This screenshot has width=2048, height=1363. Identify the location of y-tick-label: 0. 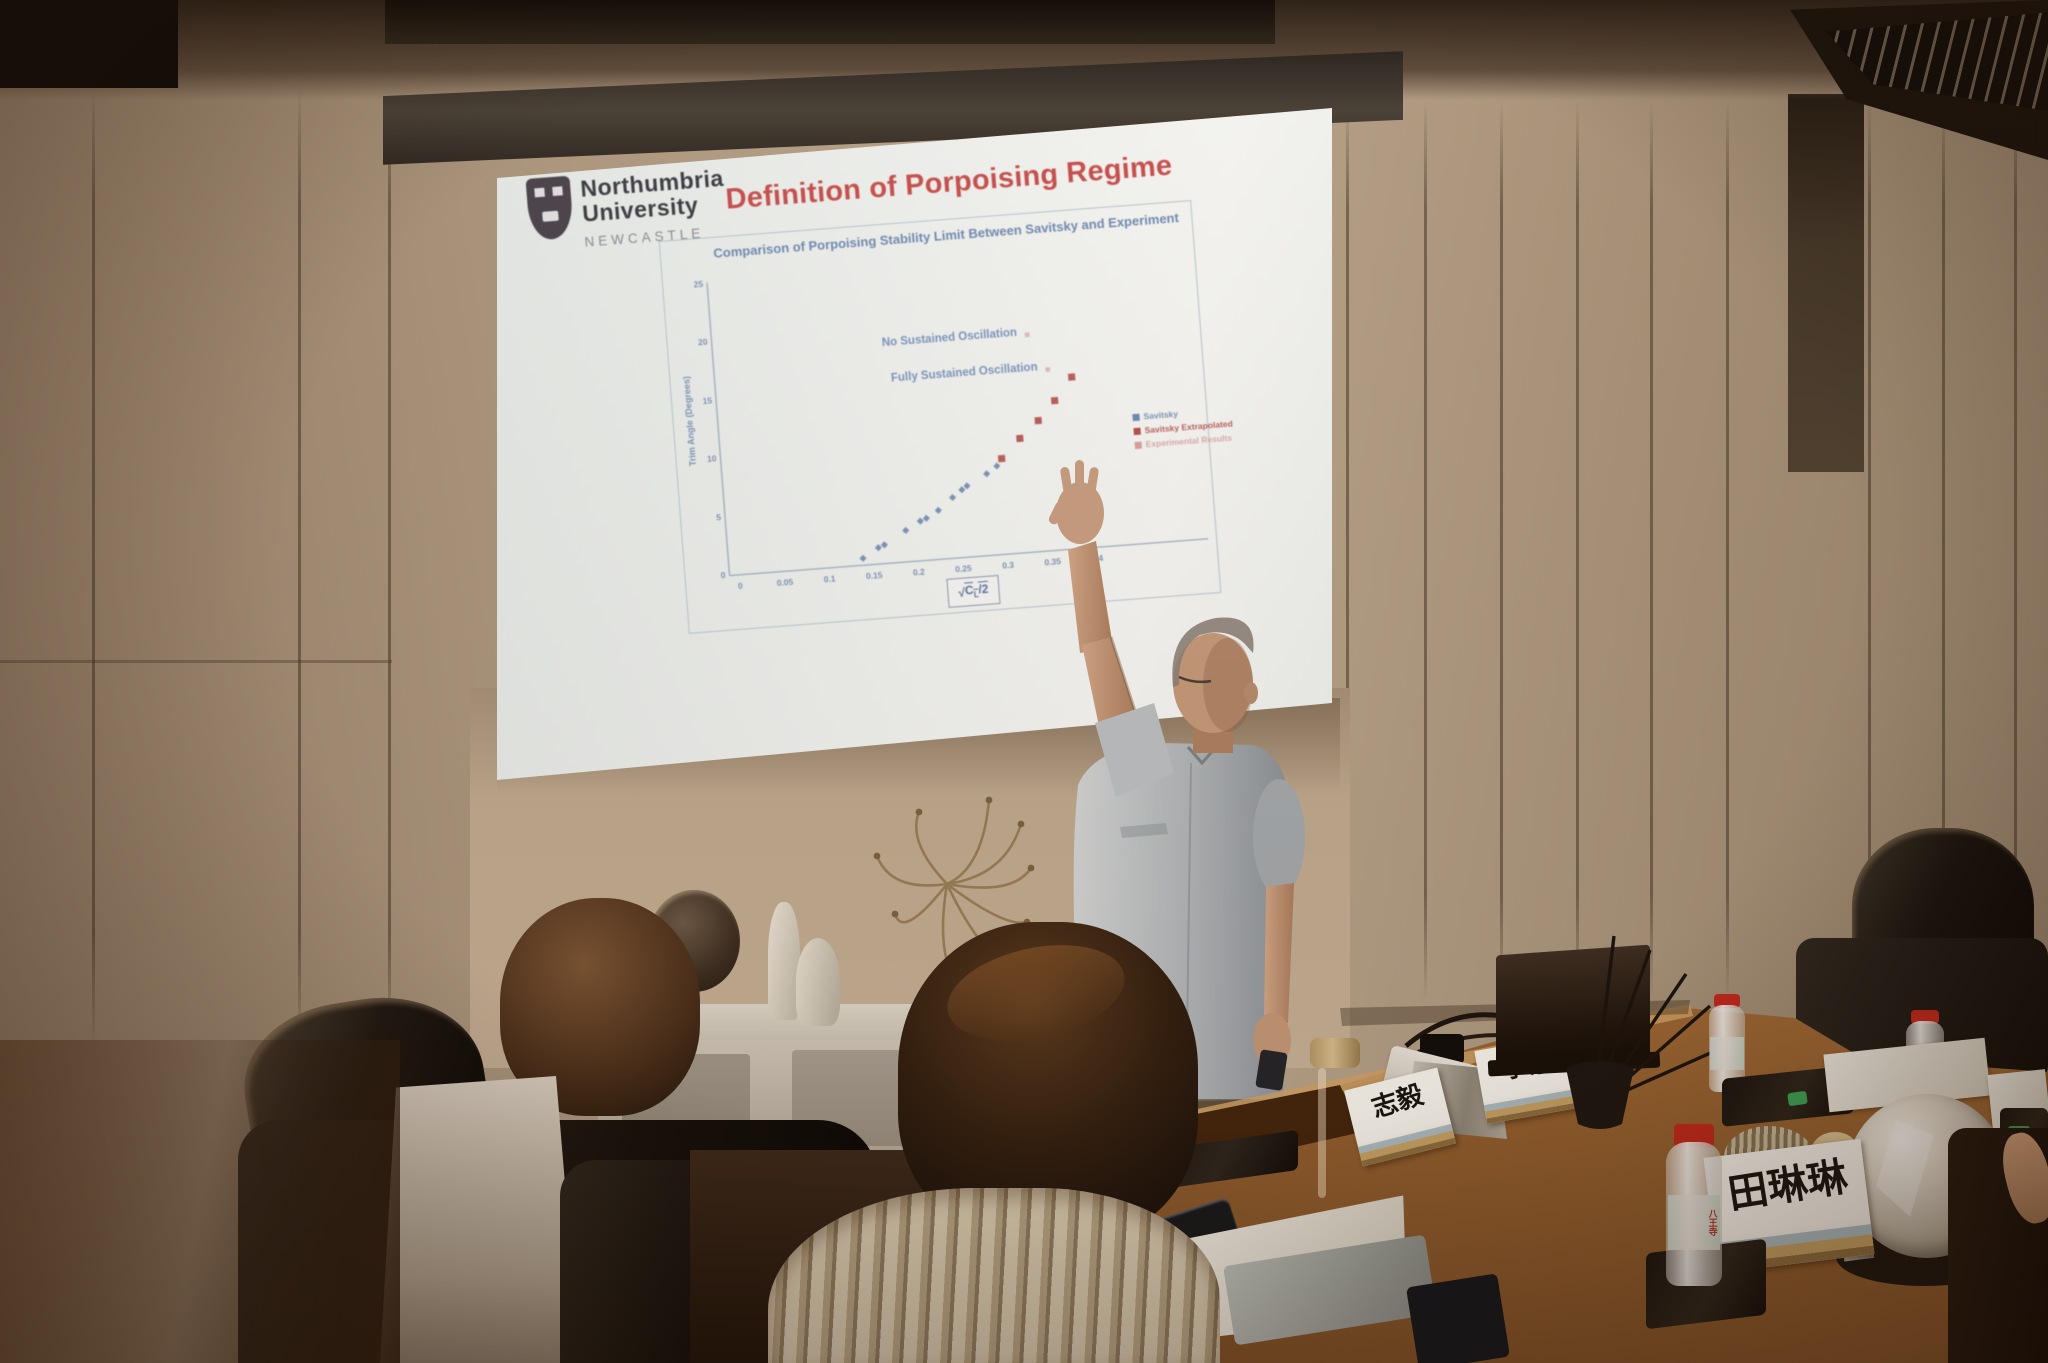
(723, 575).